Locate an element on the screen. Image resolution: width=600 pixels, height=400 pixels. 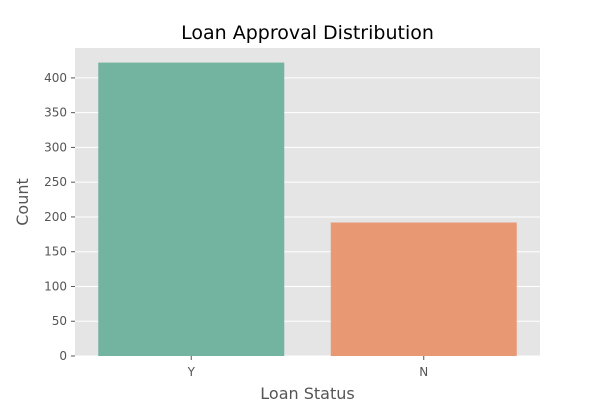
y-axis-ticks: 0 50 100 150 200 250 300 350 400 is located at coordinates (59, 217).